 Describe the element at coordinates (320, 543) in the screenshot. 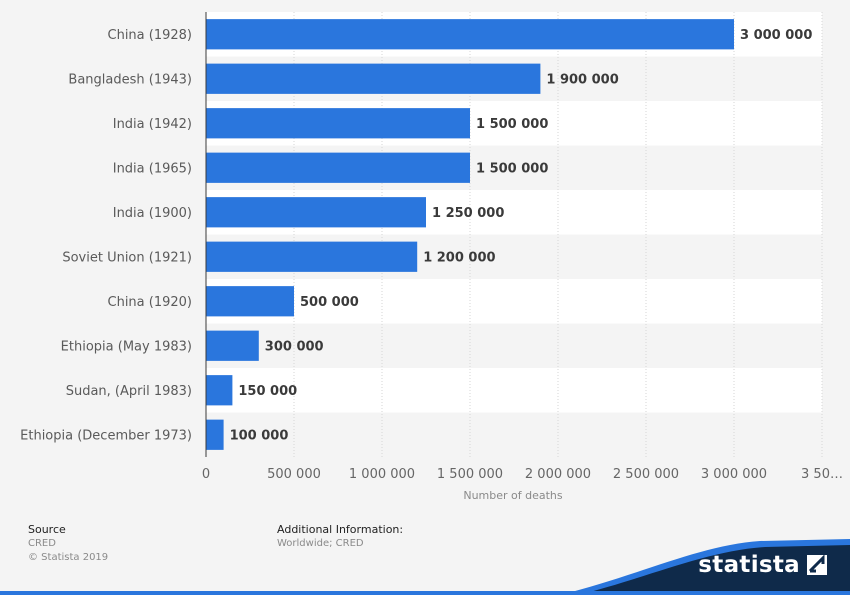

I see `additional-info-text: Worldwide; CRED` at that location.